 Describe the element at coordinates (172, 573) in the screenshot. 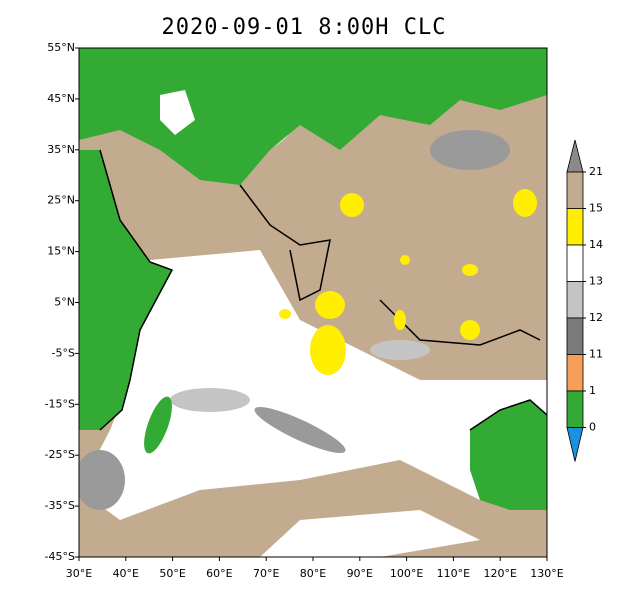

I see `x-tick-label: 50°E` at that location.